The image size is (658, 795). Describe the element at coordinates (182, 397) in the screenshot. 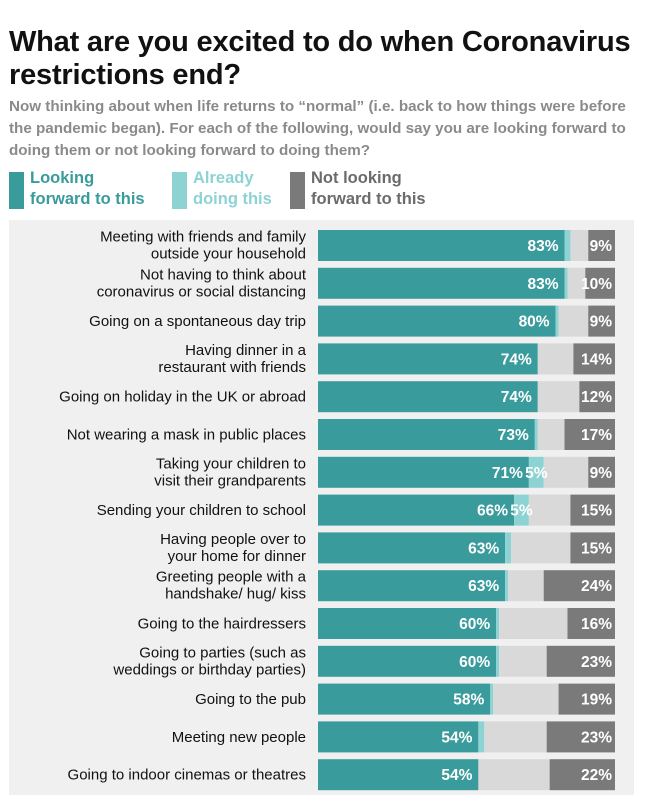

I see `category-label: Going on holiday in the UK or abroad` at that location.